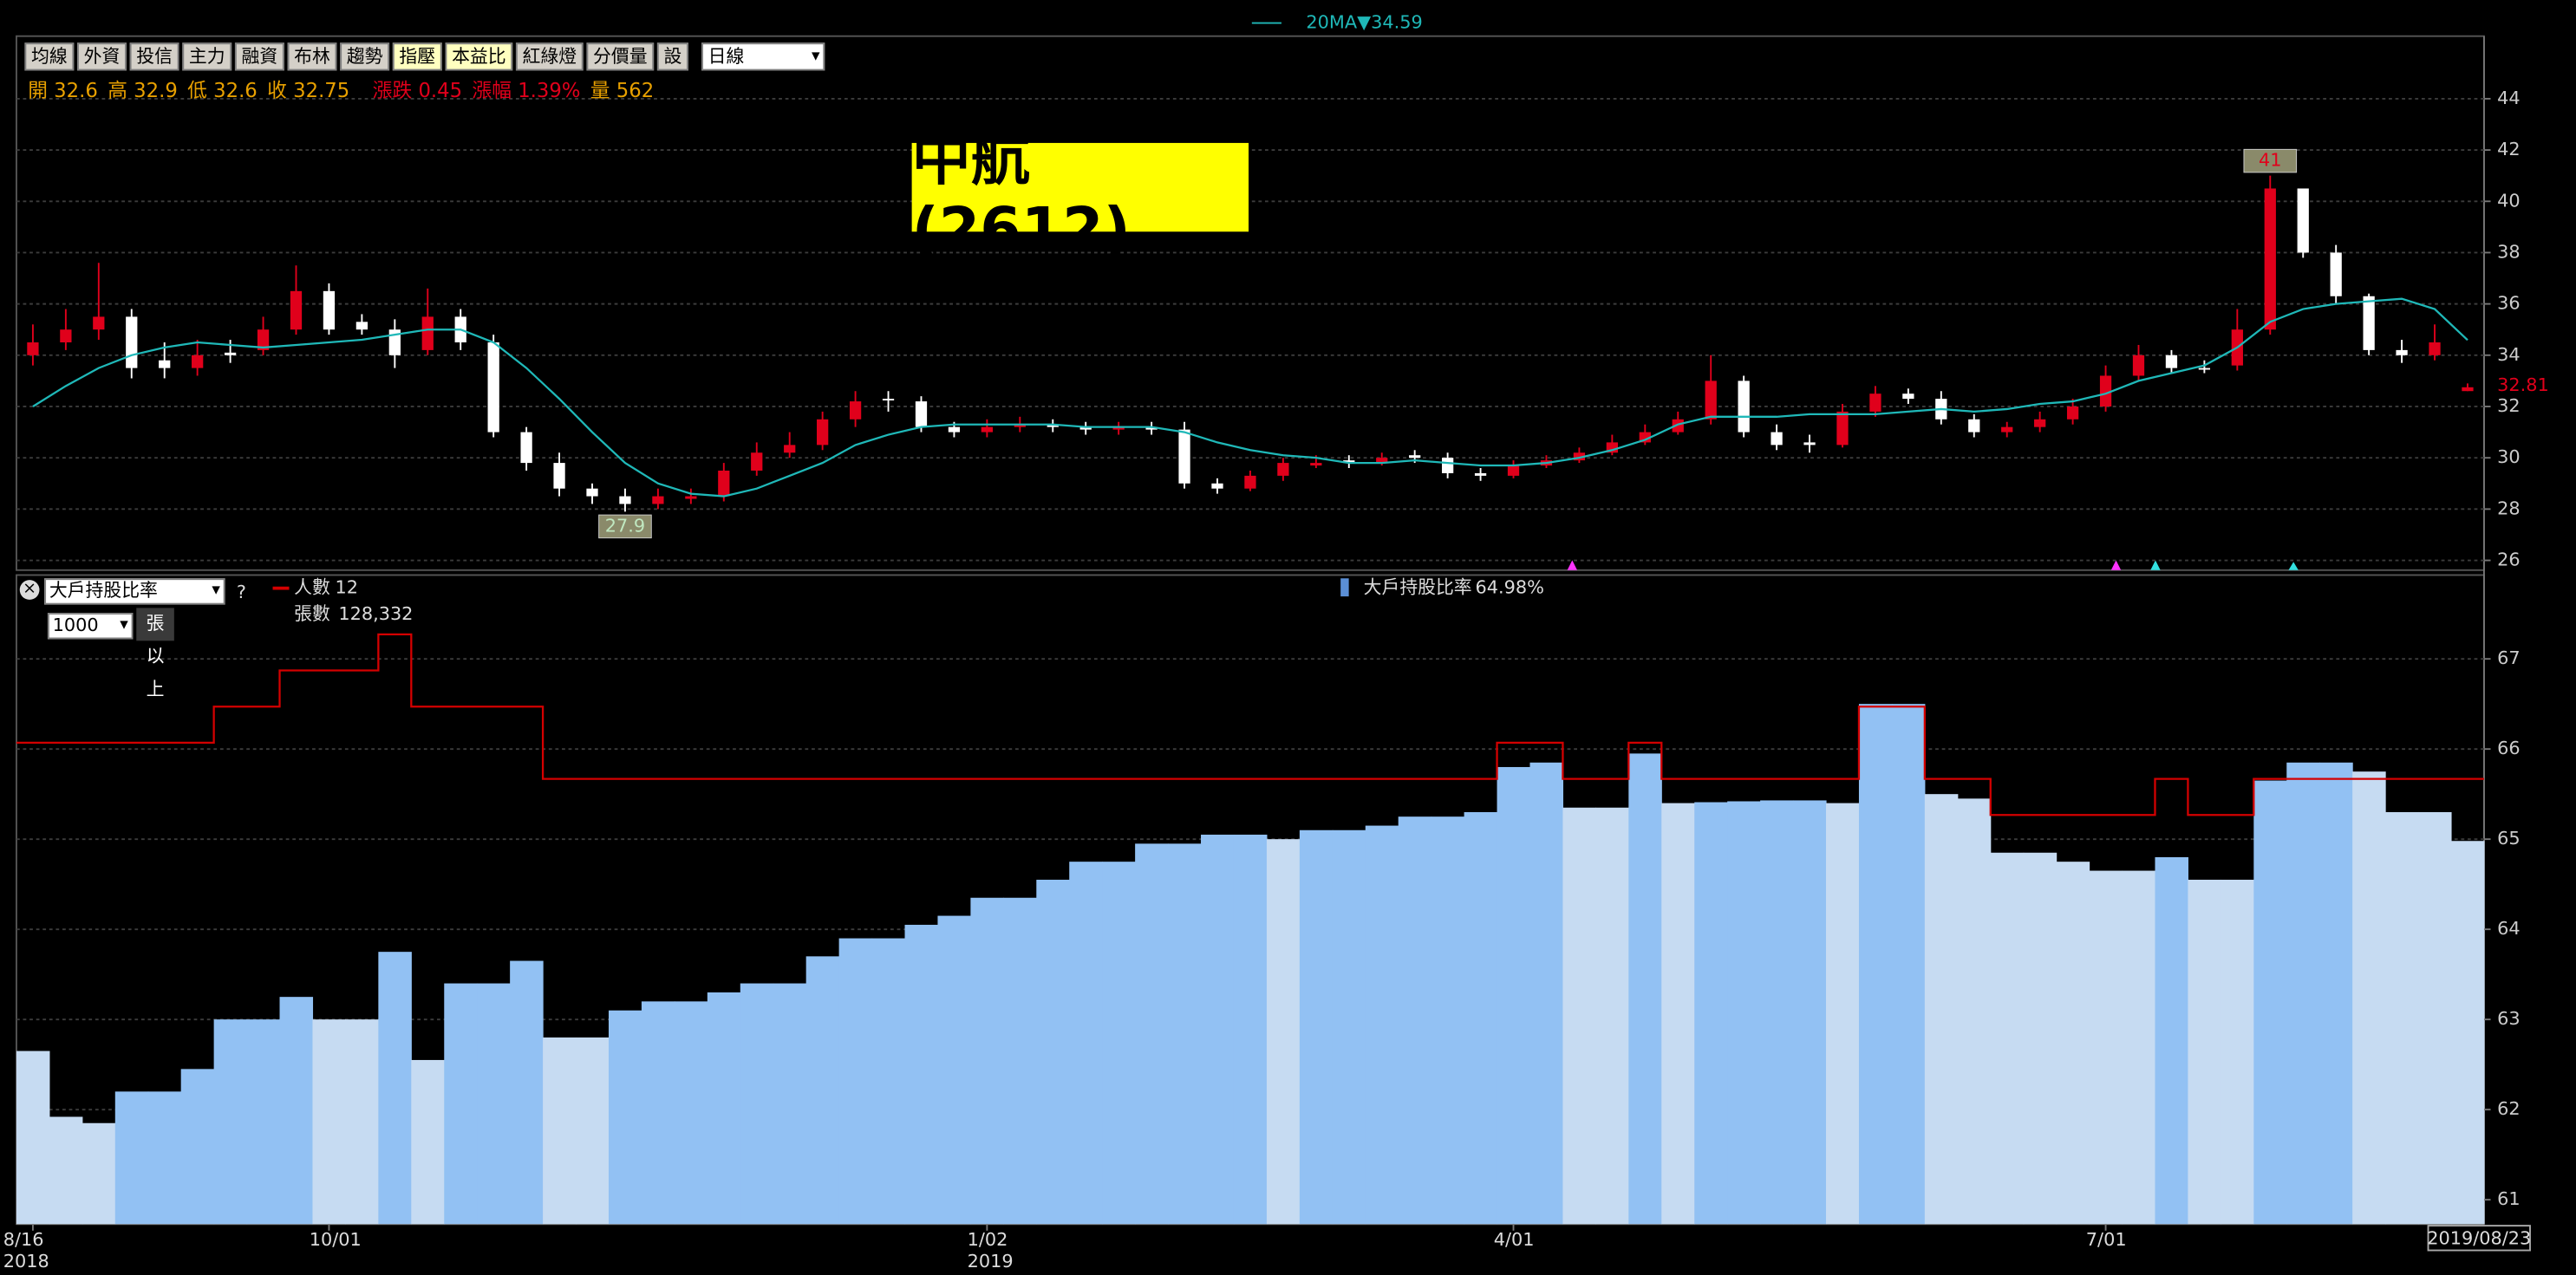  Describe the element at coordinates (241, 592) in the screenshot. I see `help-button: ?` at that location.